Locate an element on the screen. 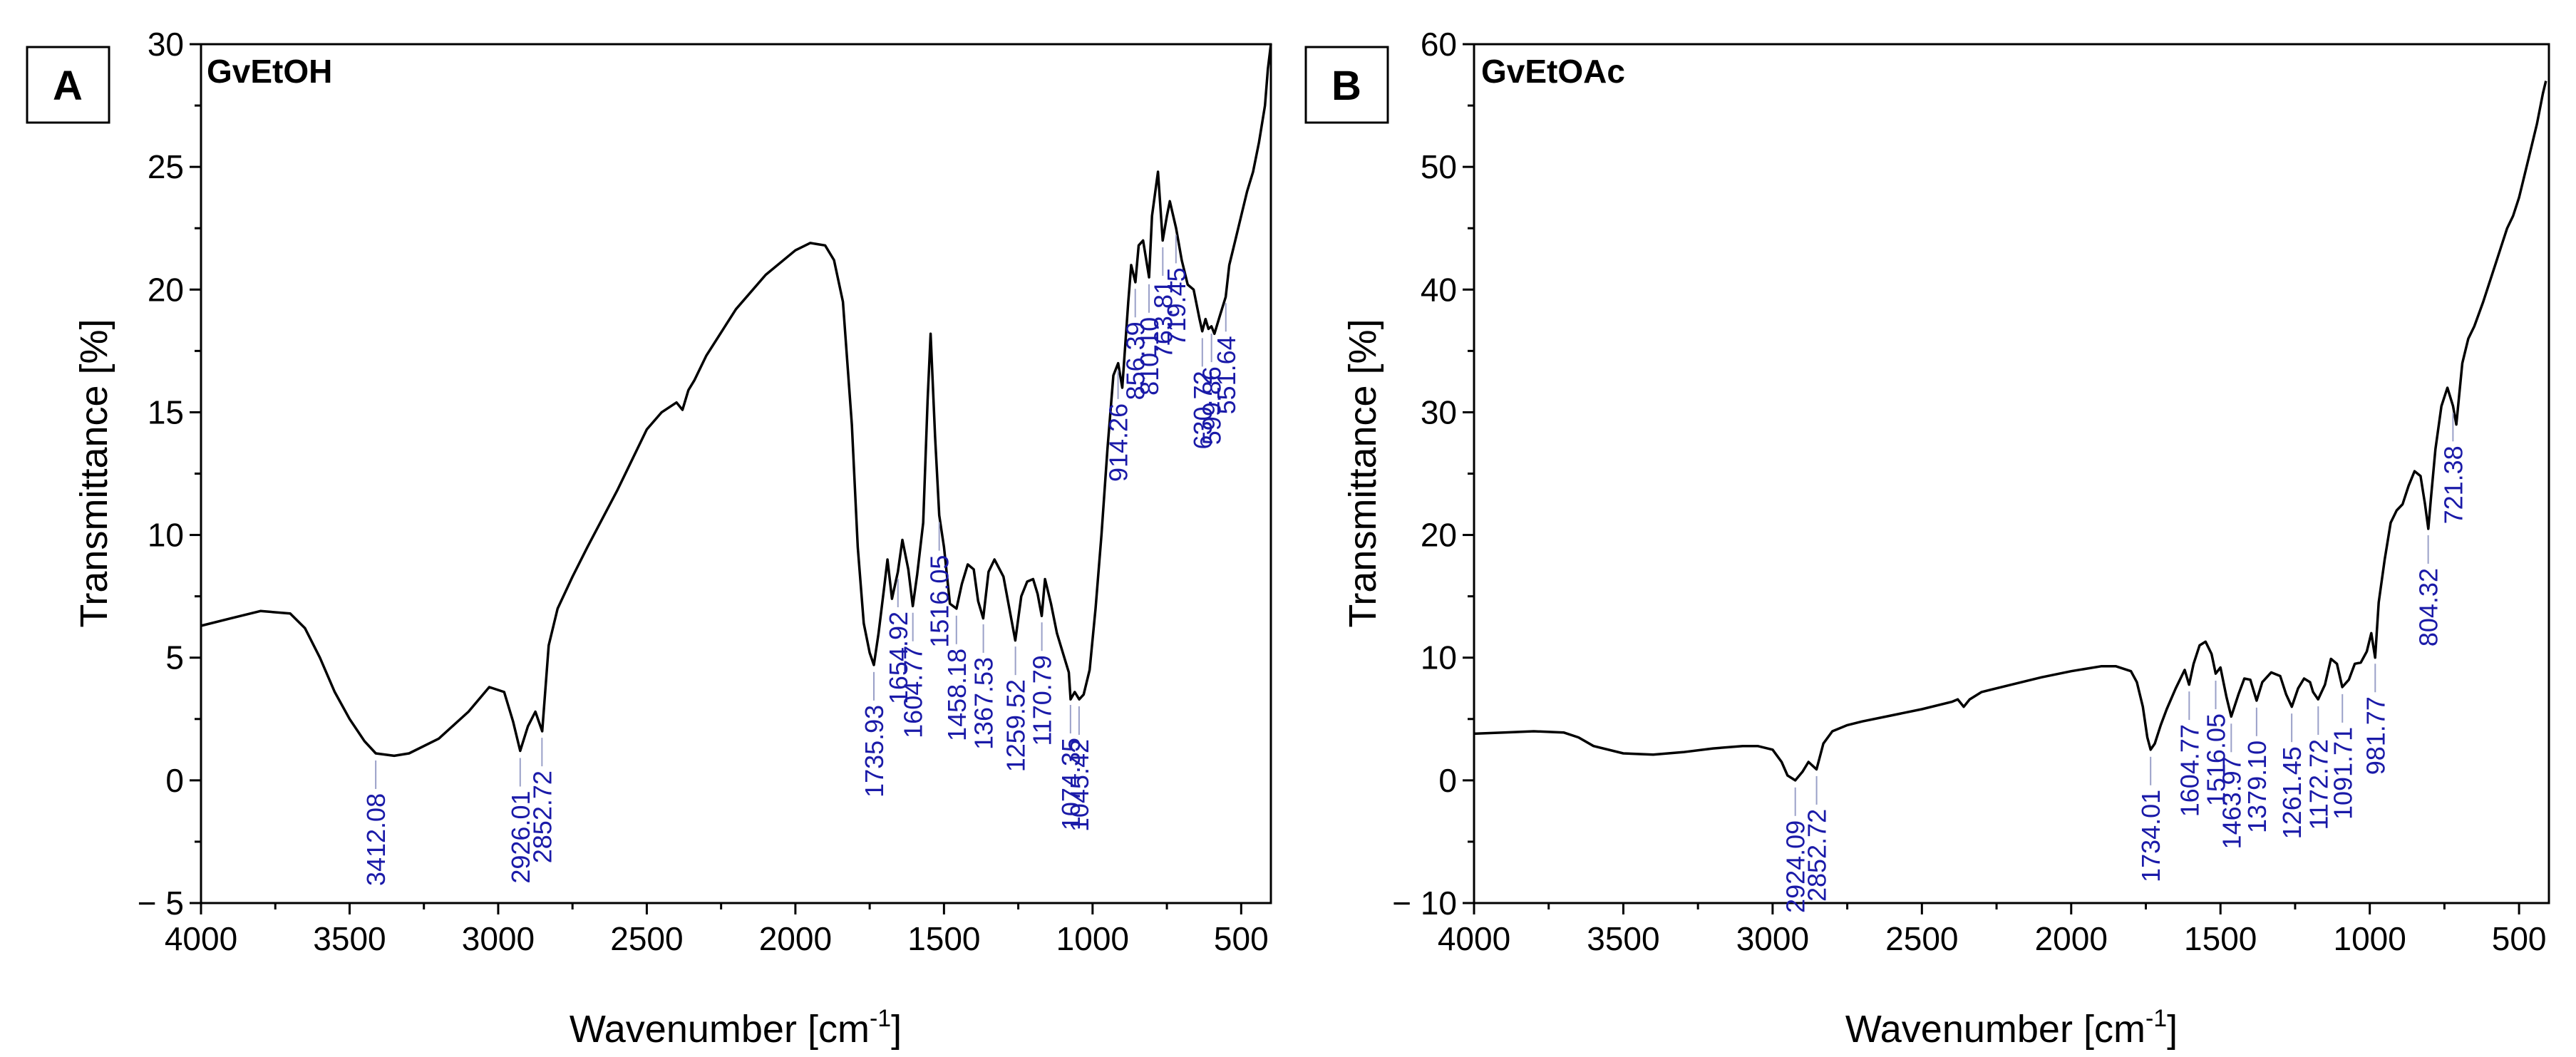 This screenshot has height=1057, width=2576. peak-label: 1734.01 is located at coordinates (2150, 836).